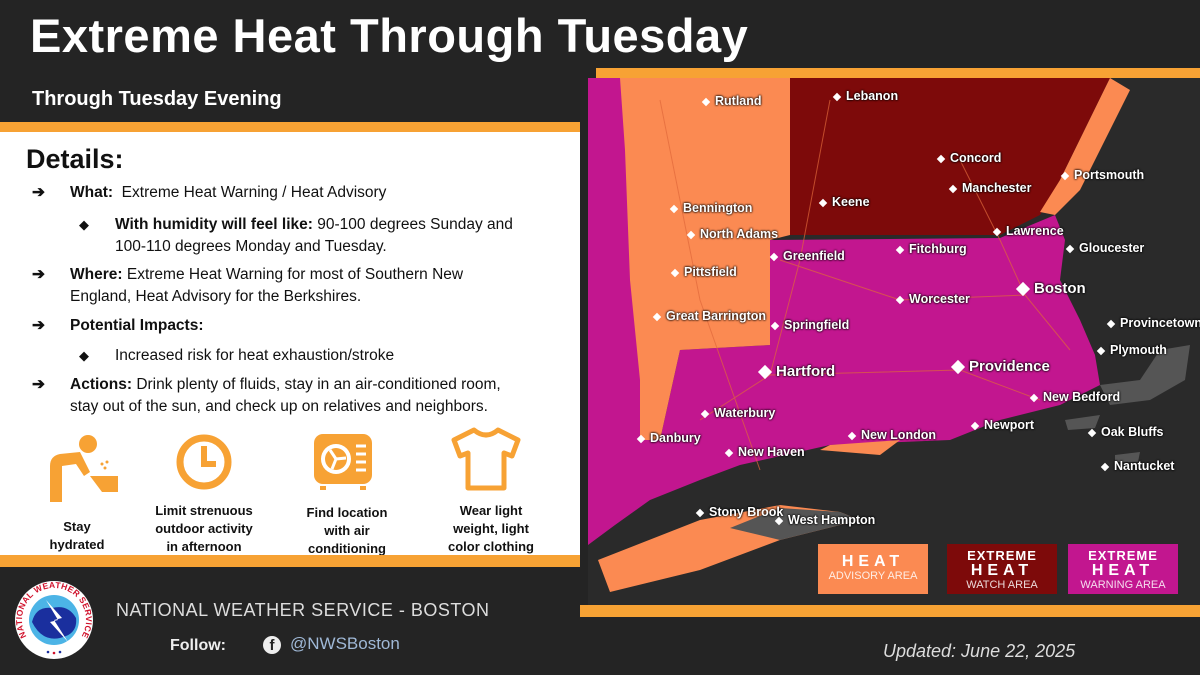 The width and height of the screenshot is (1200, 675). What do you see at coordinates (347, 530) in the screenshot?
I see `tip-caption: Find location with air conditioning` at bounding box center [347, 530].